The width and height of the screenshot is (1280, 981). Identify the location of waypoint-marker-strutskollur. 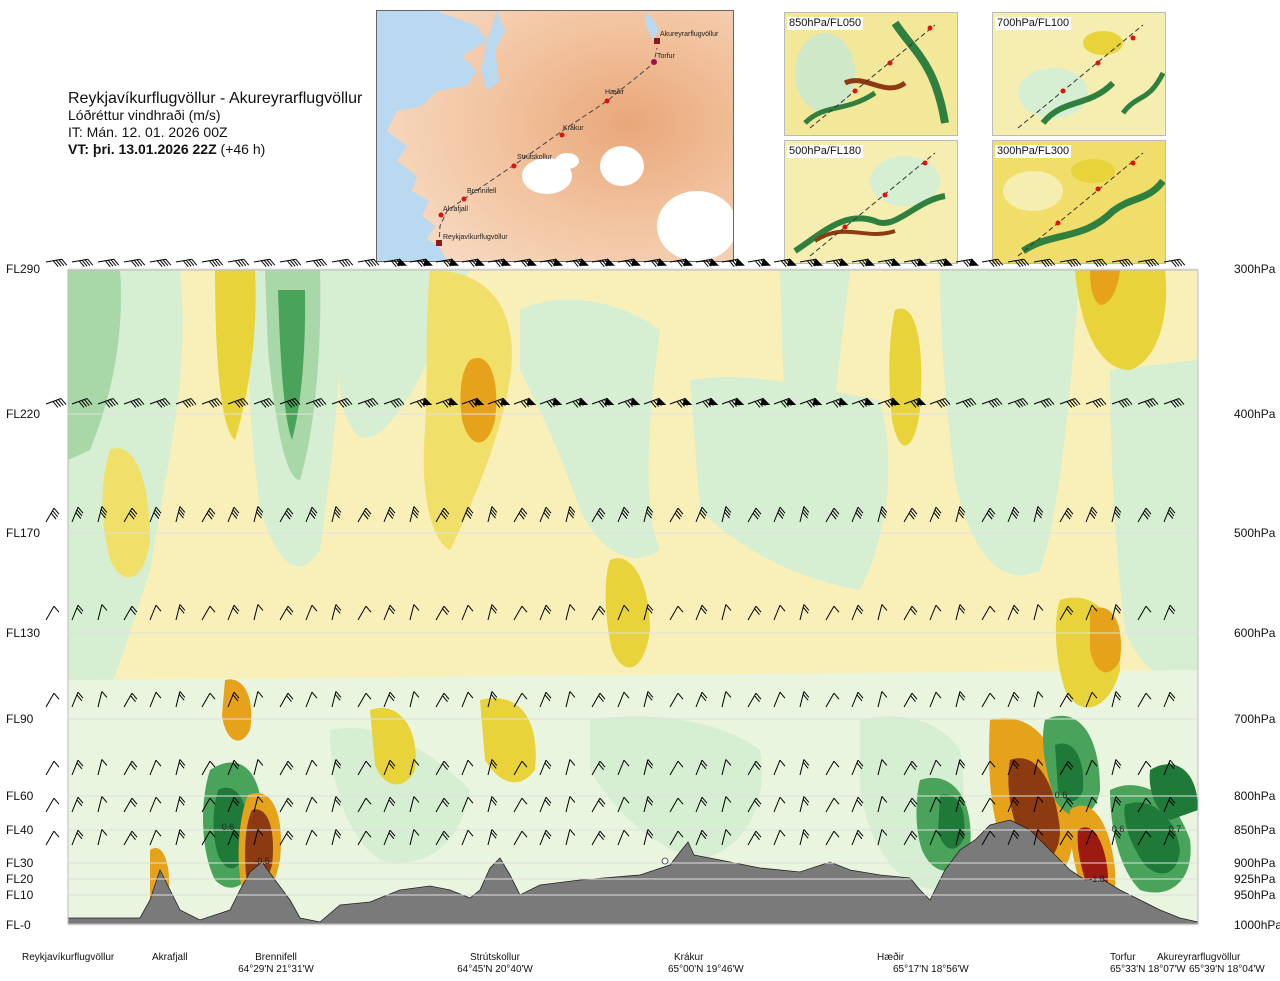
(514, 166).